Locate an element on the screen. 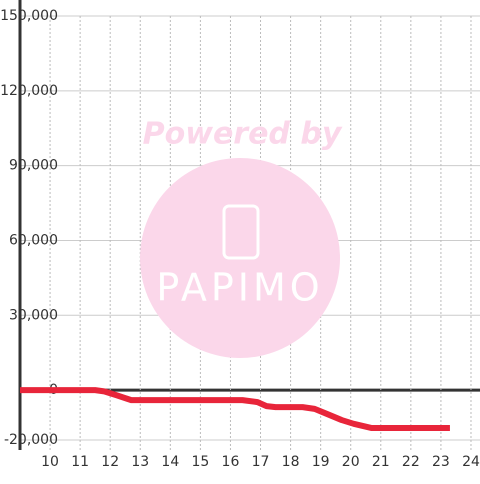 The height and width of the screenshot is (484, 480). x-tick-label: 12 is located at coordinates (110, 462).